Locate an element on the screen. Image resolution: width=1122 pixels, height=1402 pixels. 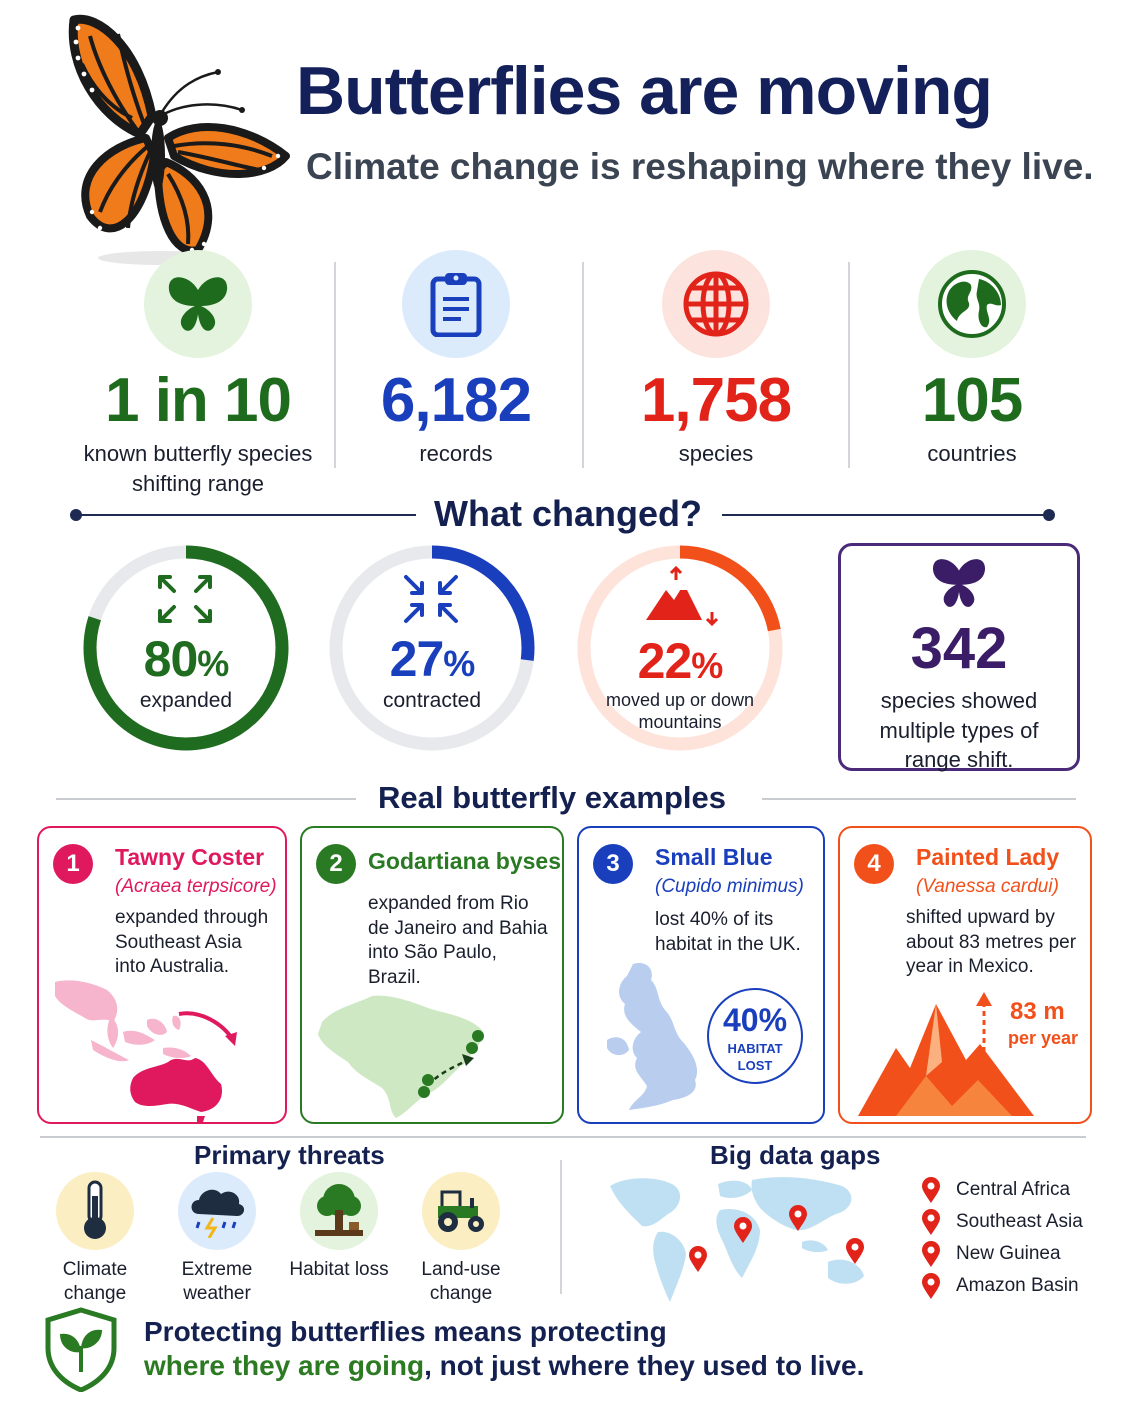
card-species-name: Tawny Coster is located at coordinates (190, 857).